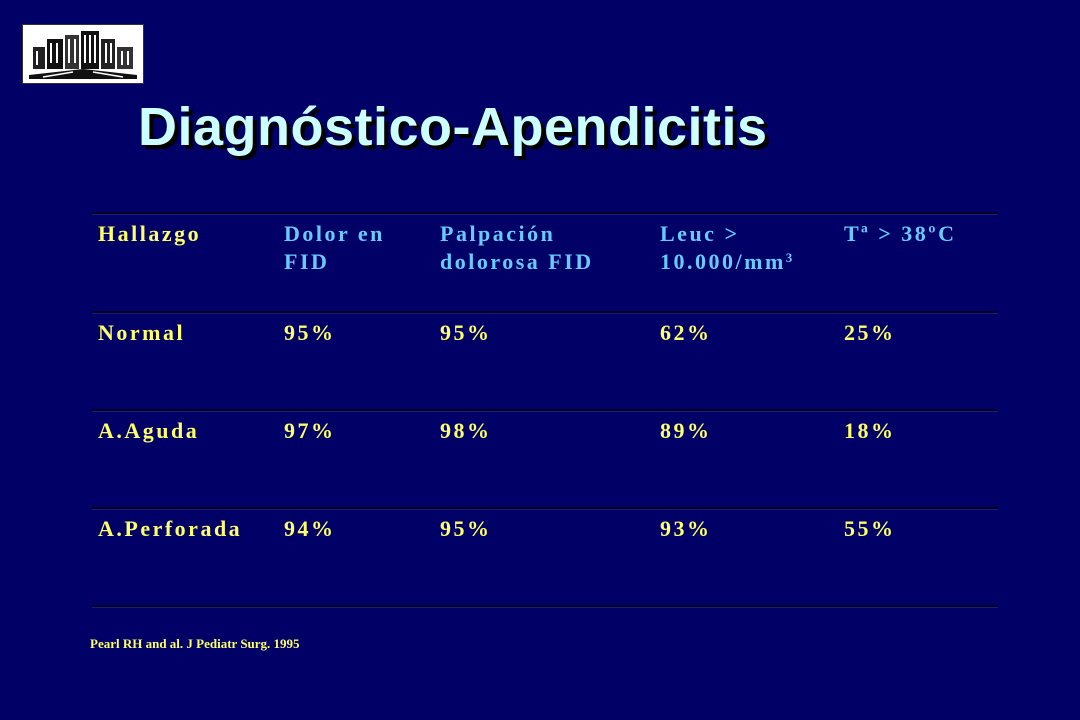 This screenshot has width=1080, height=720. I want to click on superscript-3: 3, so click(789, 257).